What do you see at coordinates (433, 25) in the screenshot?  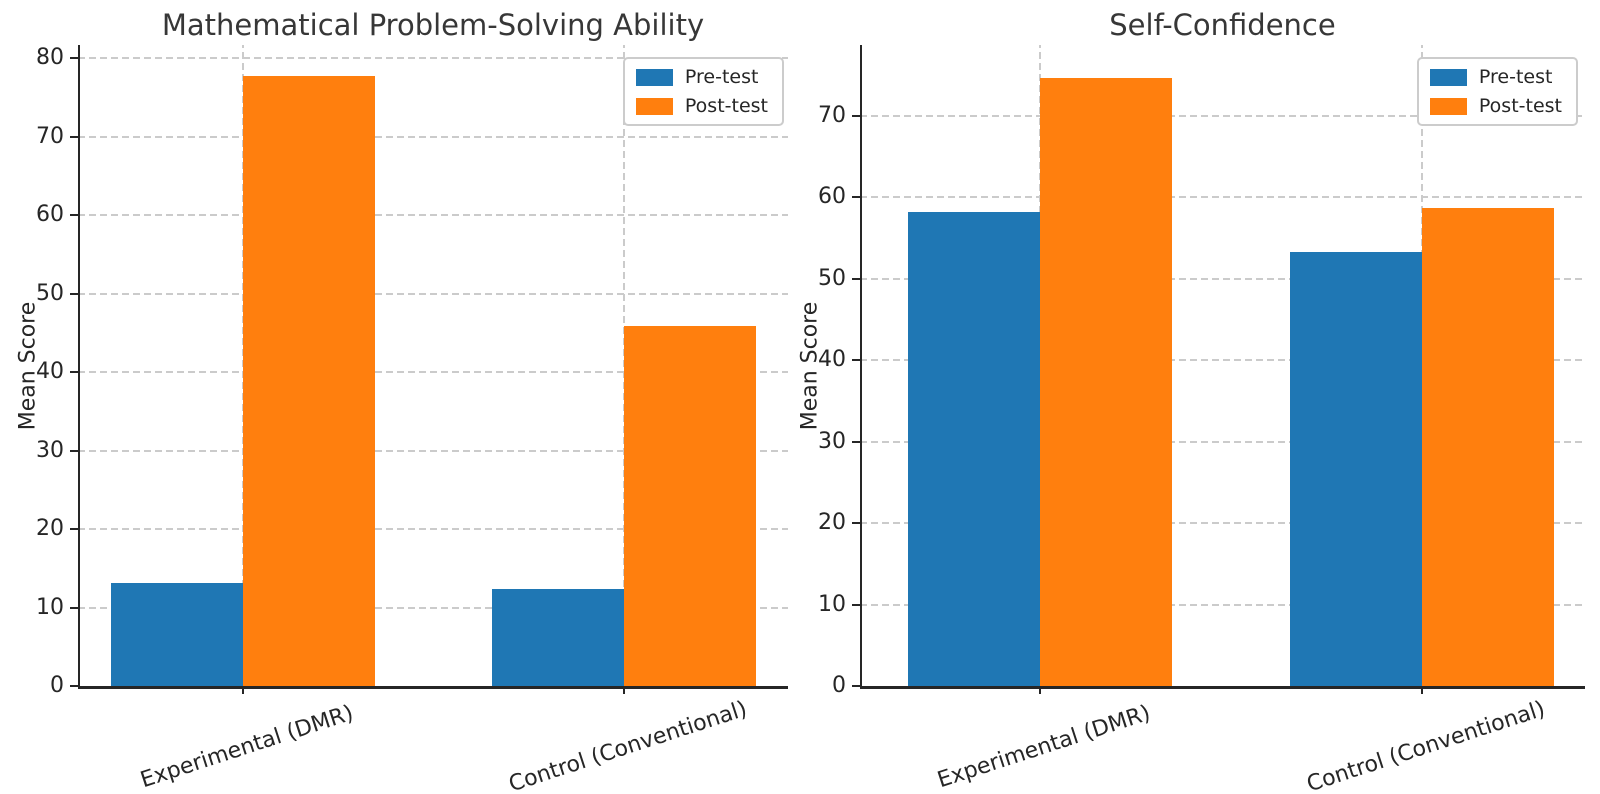 I see `chart-title: Mathematical Problem-Solving Ability` at bounding box center [433, 25].